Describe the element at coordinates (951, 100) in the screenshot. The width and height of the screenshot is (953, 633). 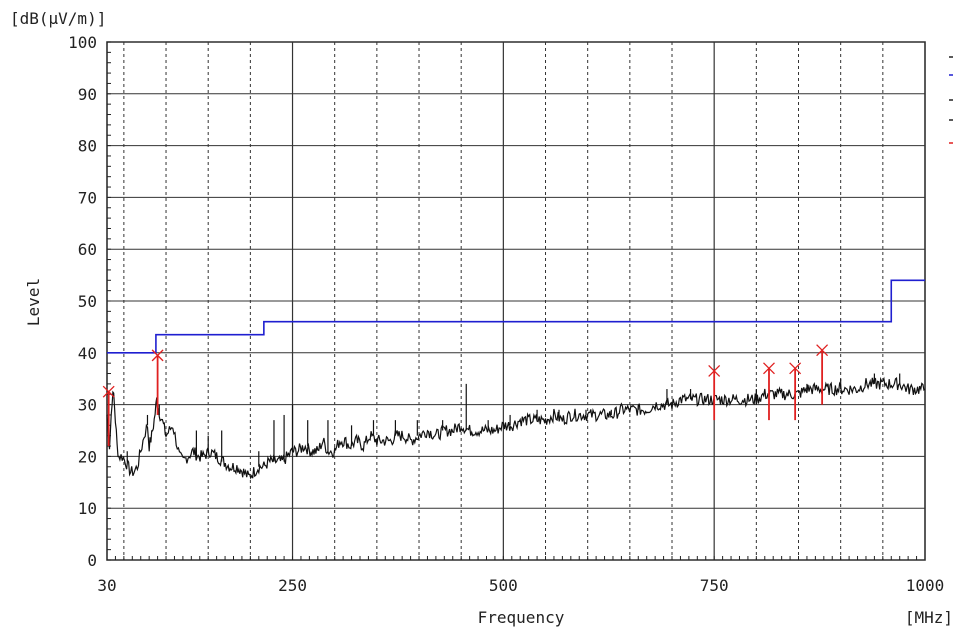
I see `legend-fragments` at that location.